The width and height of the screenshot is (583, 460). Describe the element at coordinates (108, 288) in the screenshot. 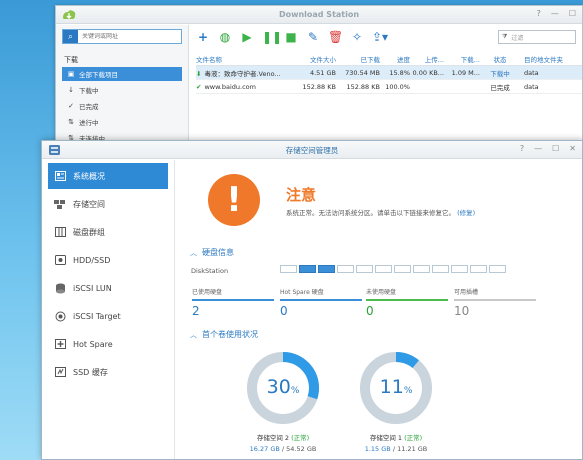

I see `sm-nav-iscsi-lun: iSCSI LUN` at that location.